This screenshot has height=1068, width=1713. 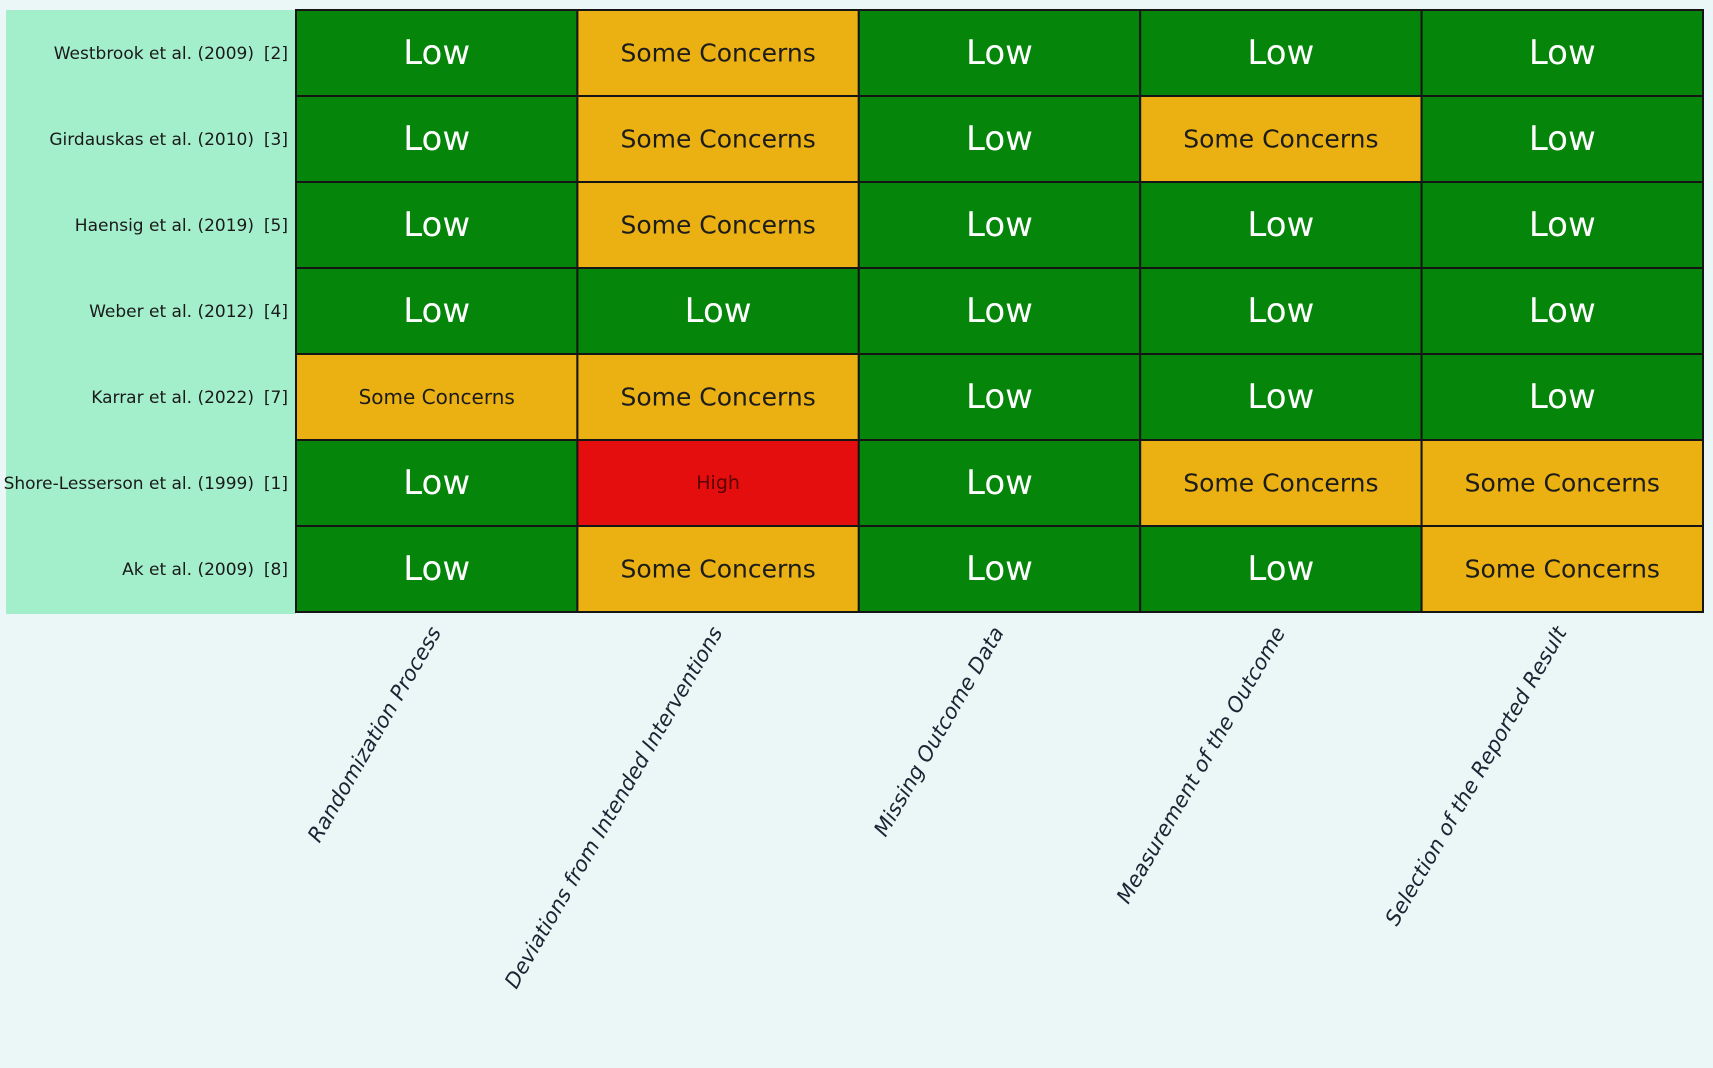 I want to click on cell-value-shore-lesserson-et-al-1999-randomization-process: Low, so click(x=436, y=483).